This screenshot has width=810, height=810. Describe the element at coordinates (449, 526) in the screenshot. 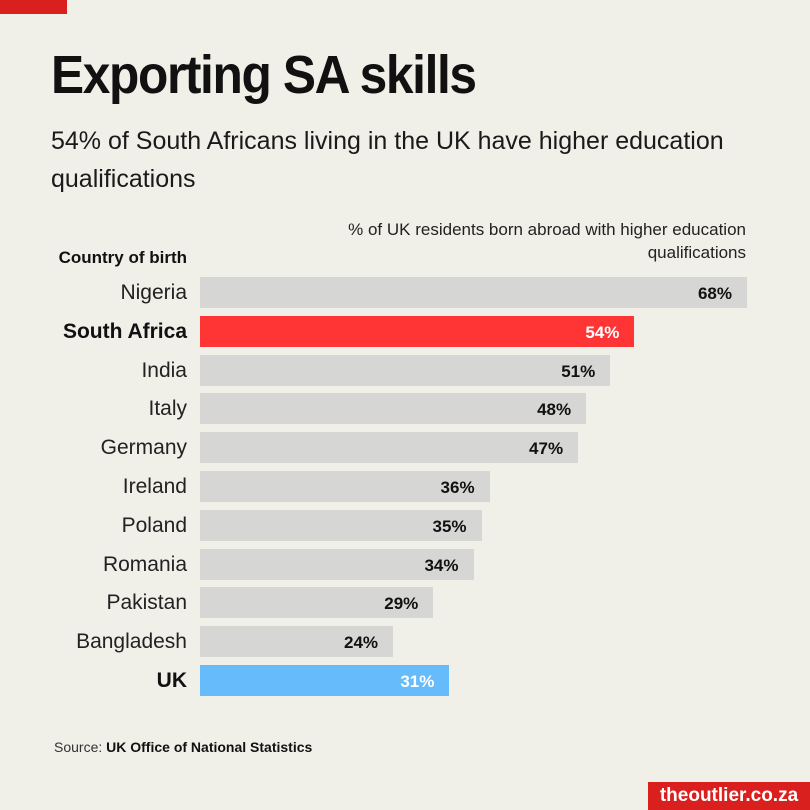

I see `value-label: 35%` at that location.